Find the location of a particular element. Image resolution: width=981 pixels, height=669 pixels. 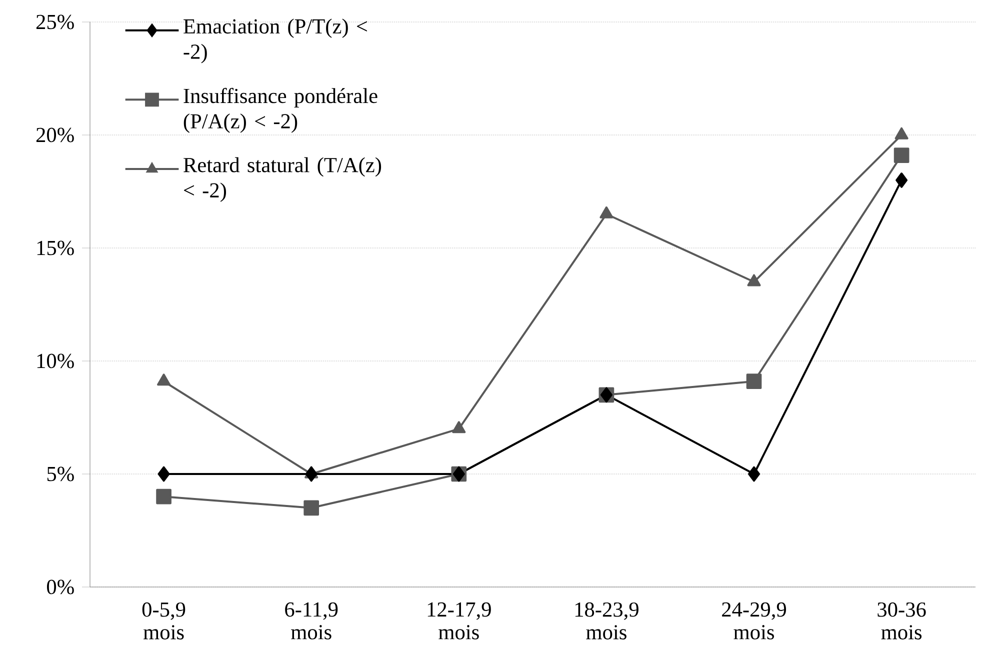

y-tick-label: 10% is located at coordinates (55, 361).